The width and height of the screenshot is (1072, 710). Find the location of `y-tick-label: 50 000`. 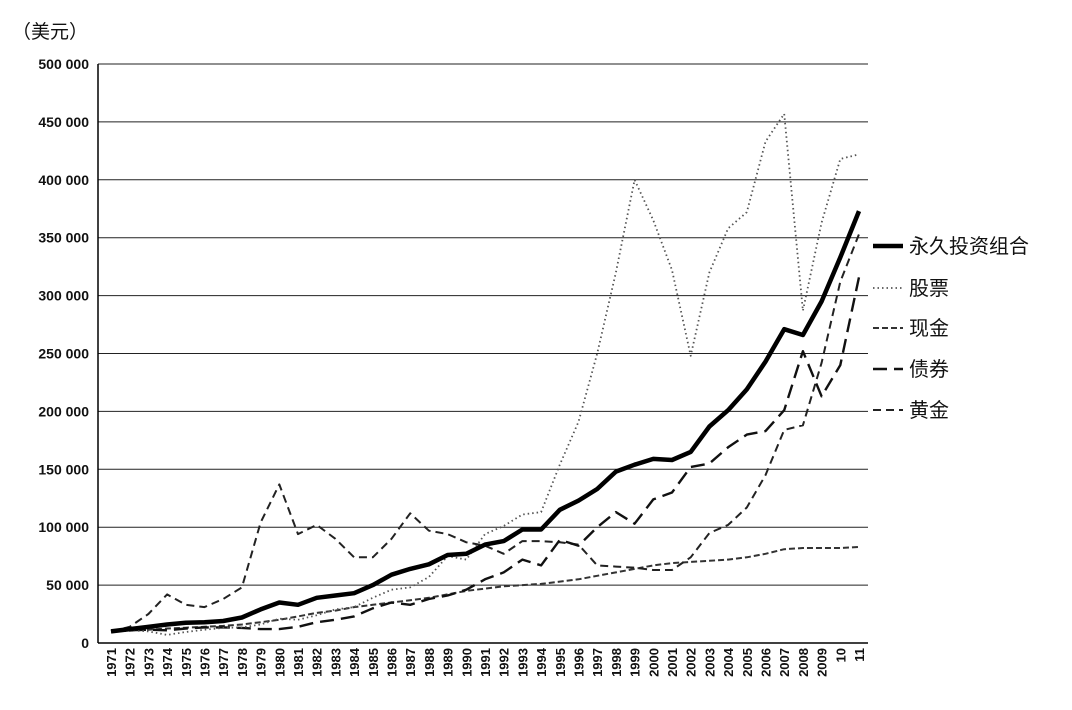

y-tick-label: 50 000 is located at coordinates (67, 585).